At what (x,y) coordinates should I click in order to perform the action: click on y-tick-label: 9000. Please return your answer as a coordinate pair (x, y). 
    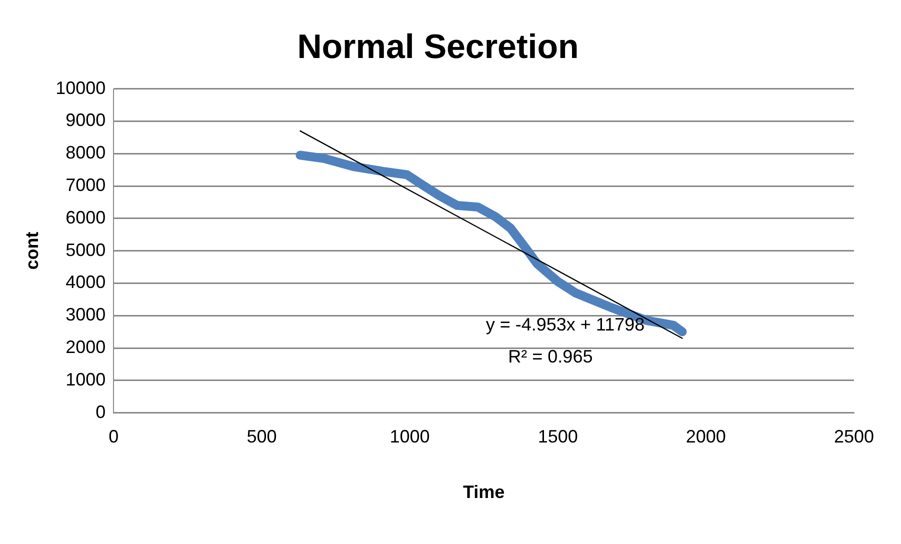
    Looking at the image, I should click on (86, 120).